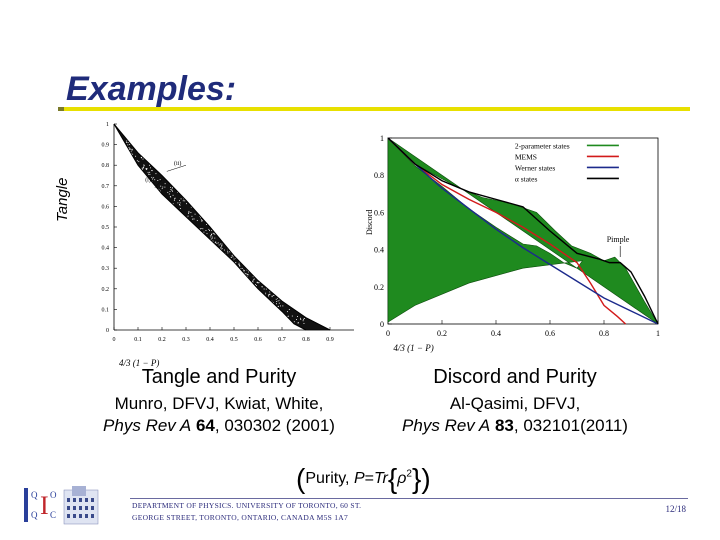 The width and height of the screenshot is (720, 540). Describe the element at coordinates (205, 425) in the screenshot. I see `left-cite-volume: 64` at that location.